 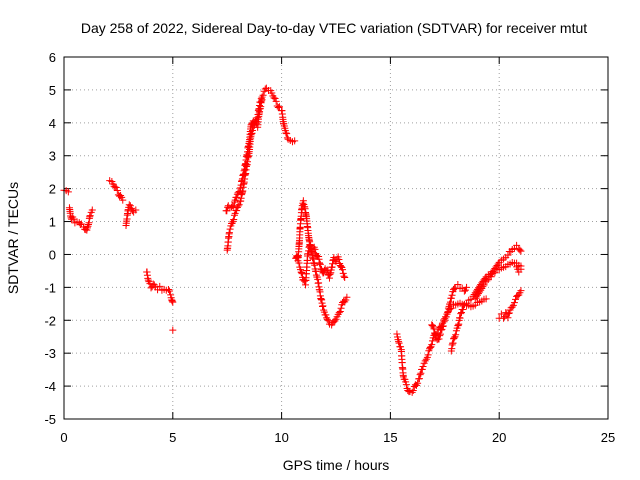 What do you see at coordinates (50, 320) in the screenshot?
I see `y-tick-label: -2` at bounding box center [50, 320].